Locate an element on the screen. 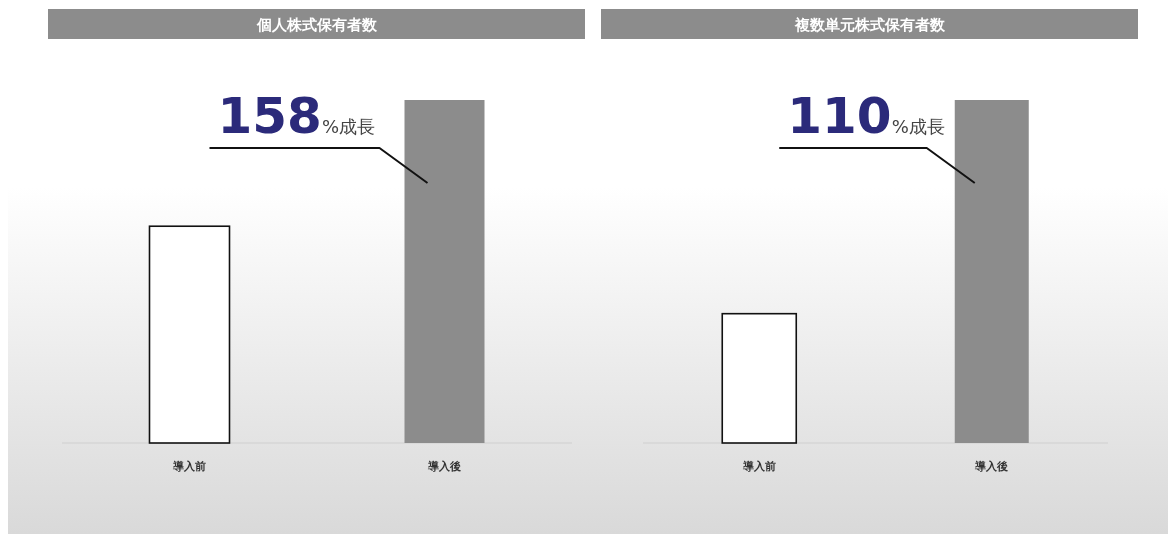 This screenshot has width=1175, height=534. annotation: 158%成長 is located at coordinates (296, 116).